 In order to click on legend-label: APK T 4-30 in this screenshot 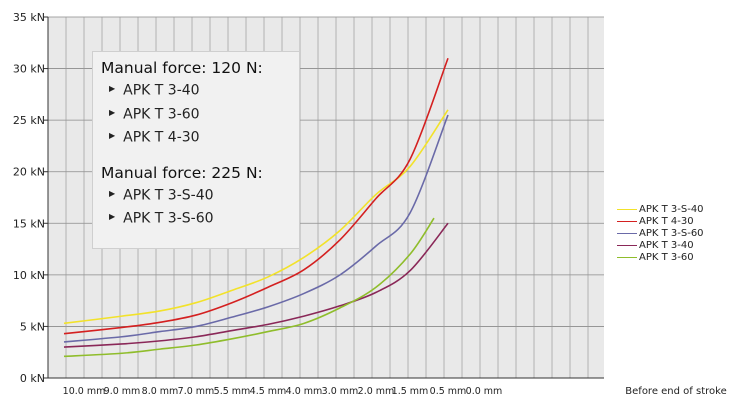, I will do `click(666, 221)`.